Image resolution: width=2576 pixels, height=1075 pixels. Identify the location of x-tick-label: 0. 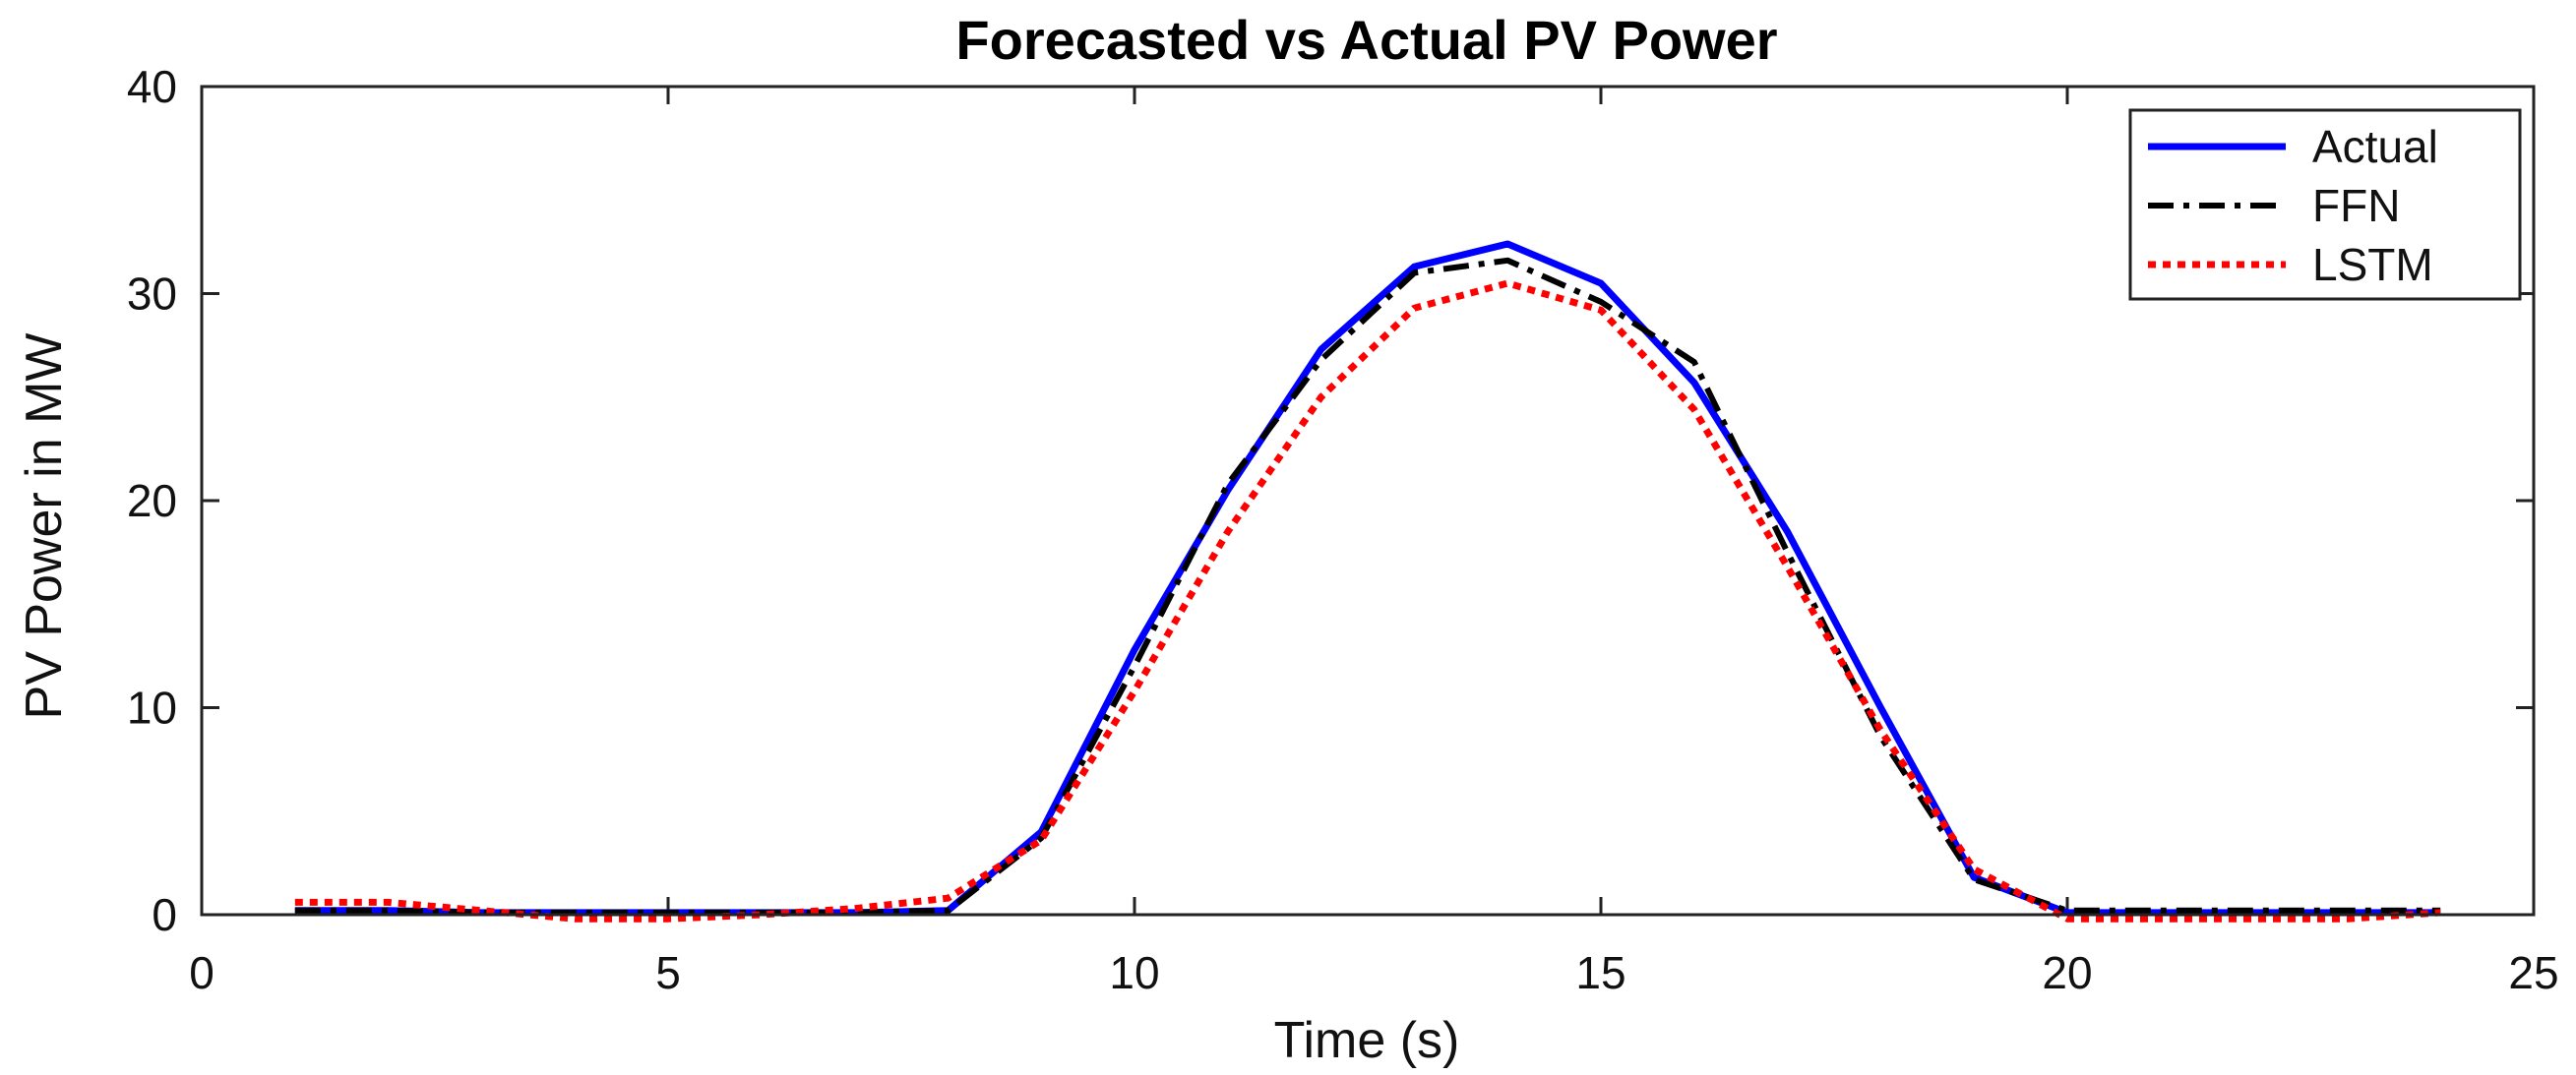
(202, 972).